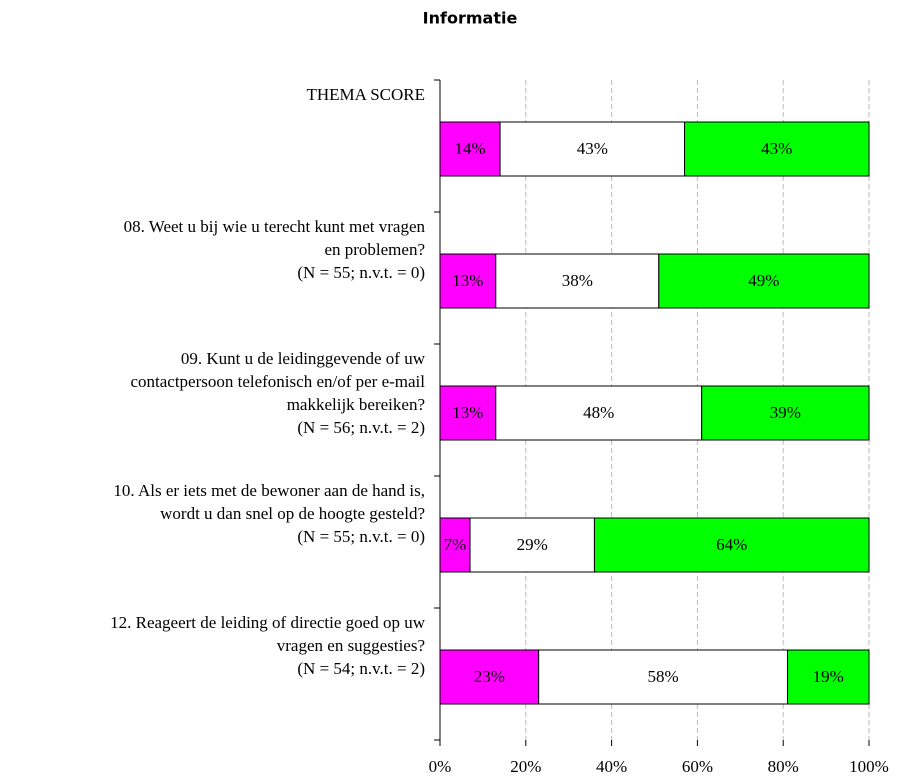 Image resolution: width=904 pixels, height=783 pixels. Describe the element at coordinates (697, 766) in the screenshot. I see `x-tick-label: 60%` at that location.